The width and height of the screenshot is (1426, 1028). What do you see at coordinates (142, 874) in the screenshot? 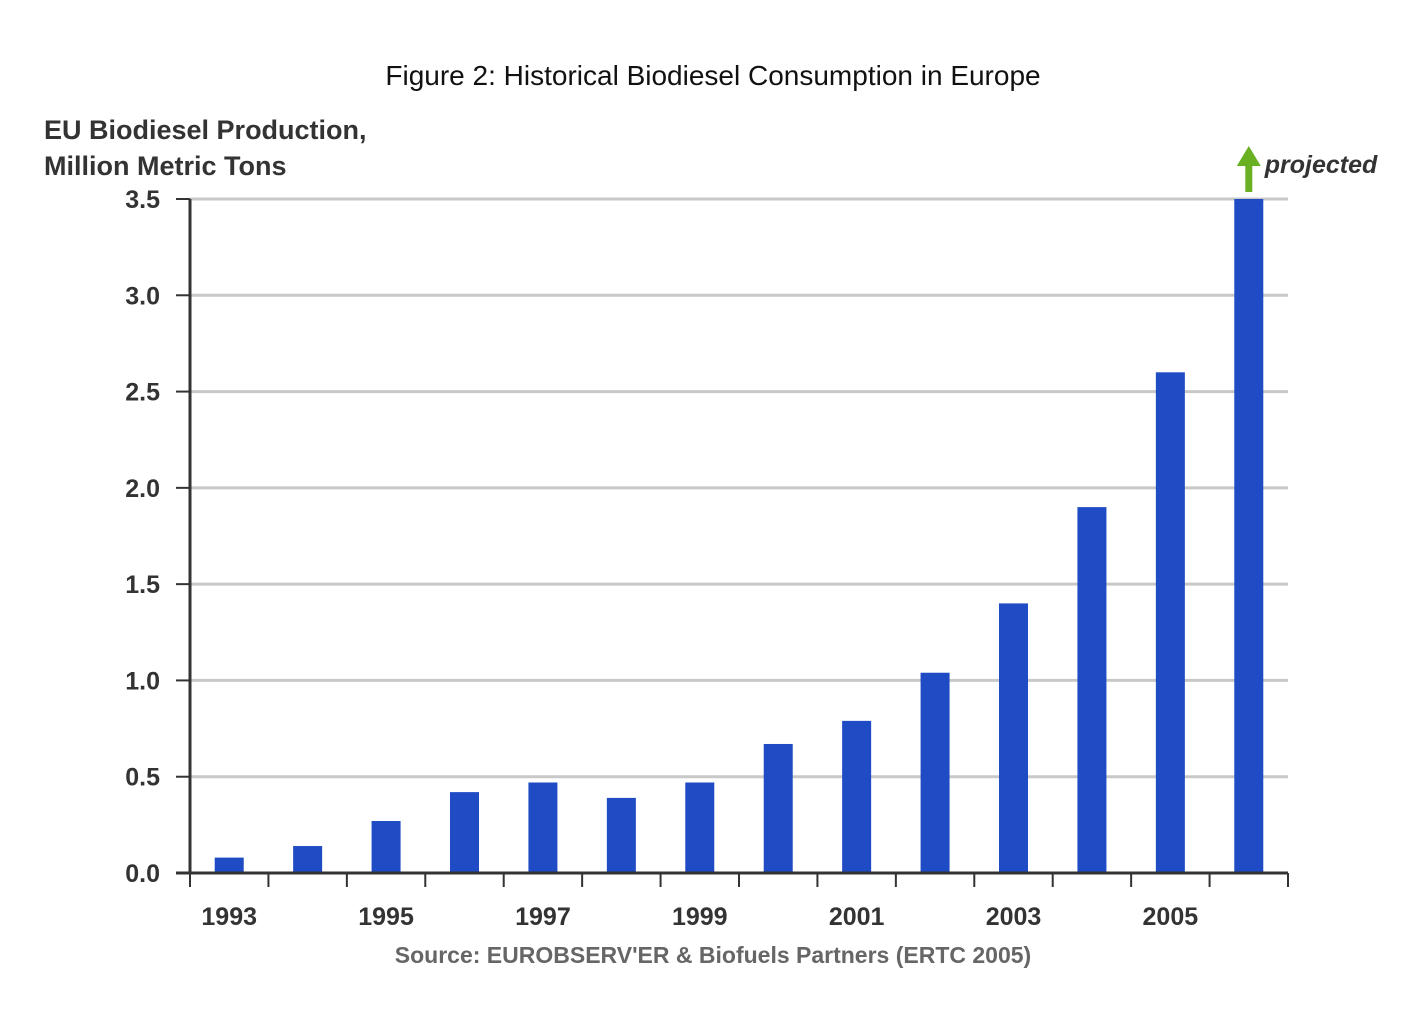
I see `y-tick-label: 0.0` at bounding box center [142, 874].